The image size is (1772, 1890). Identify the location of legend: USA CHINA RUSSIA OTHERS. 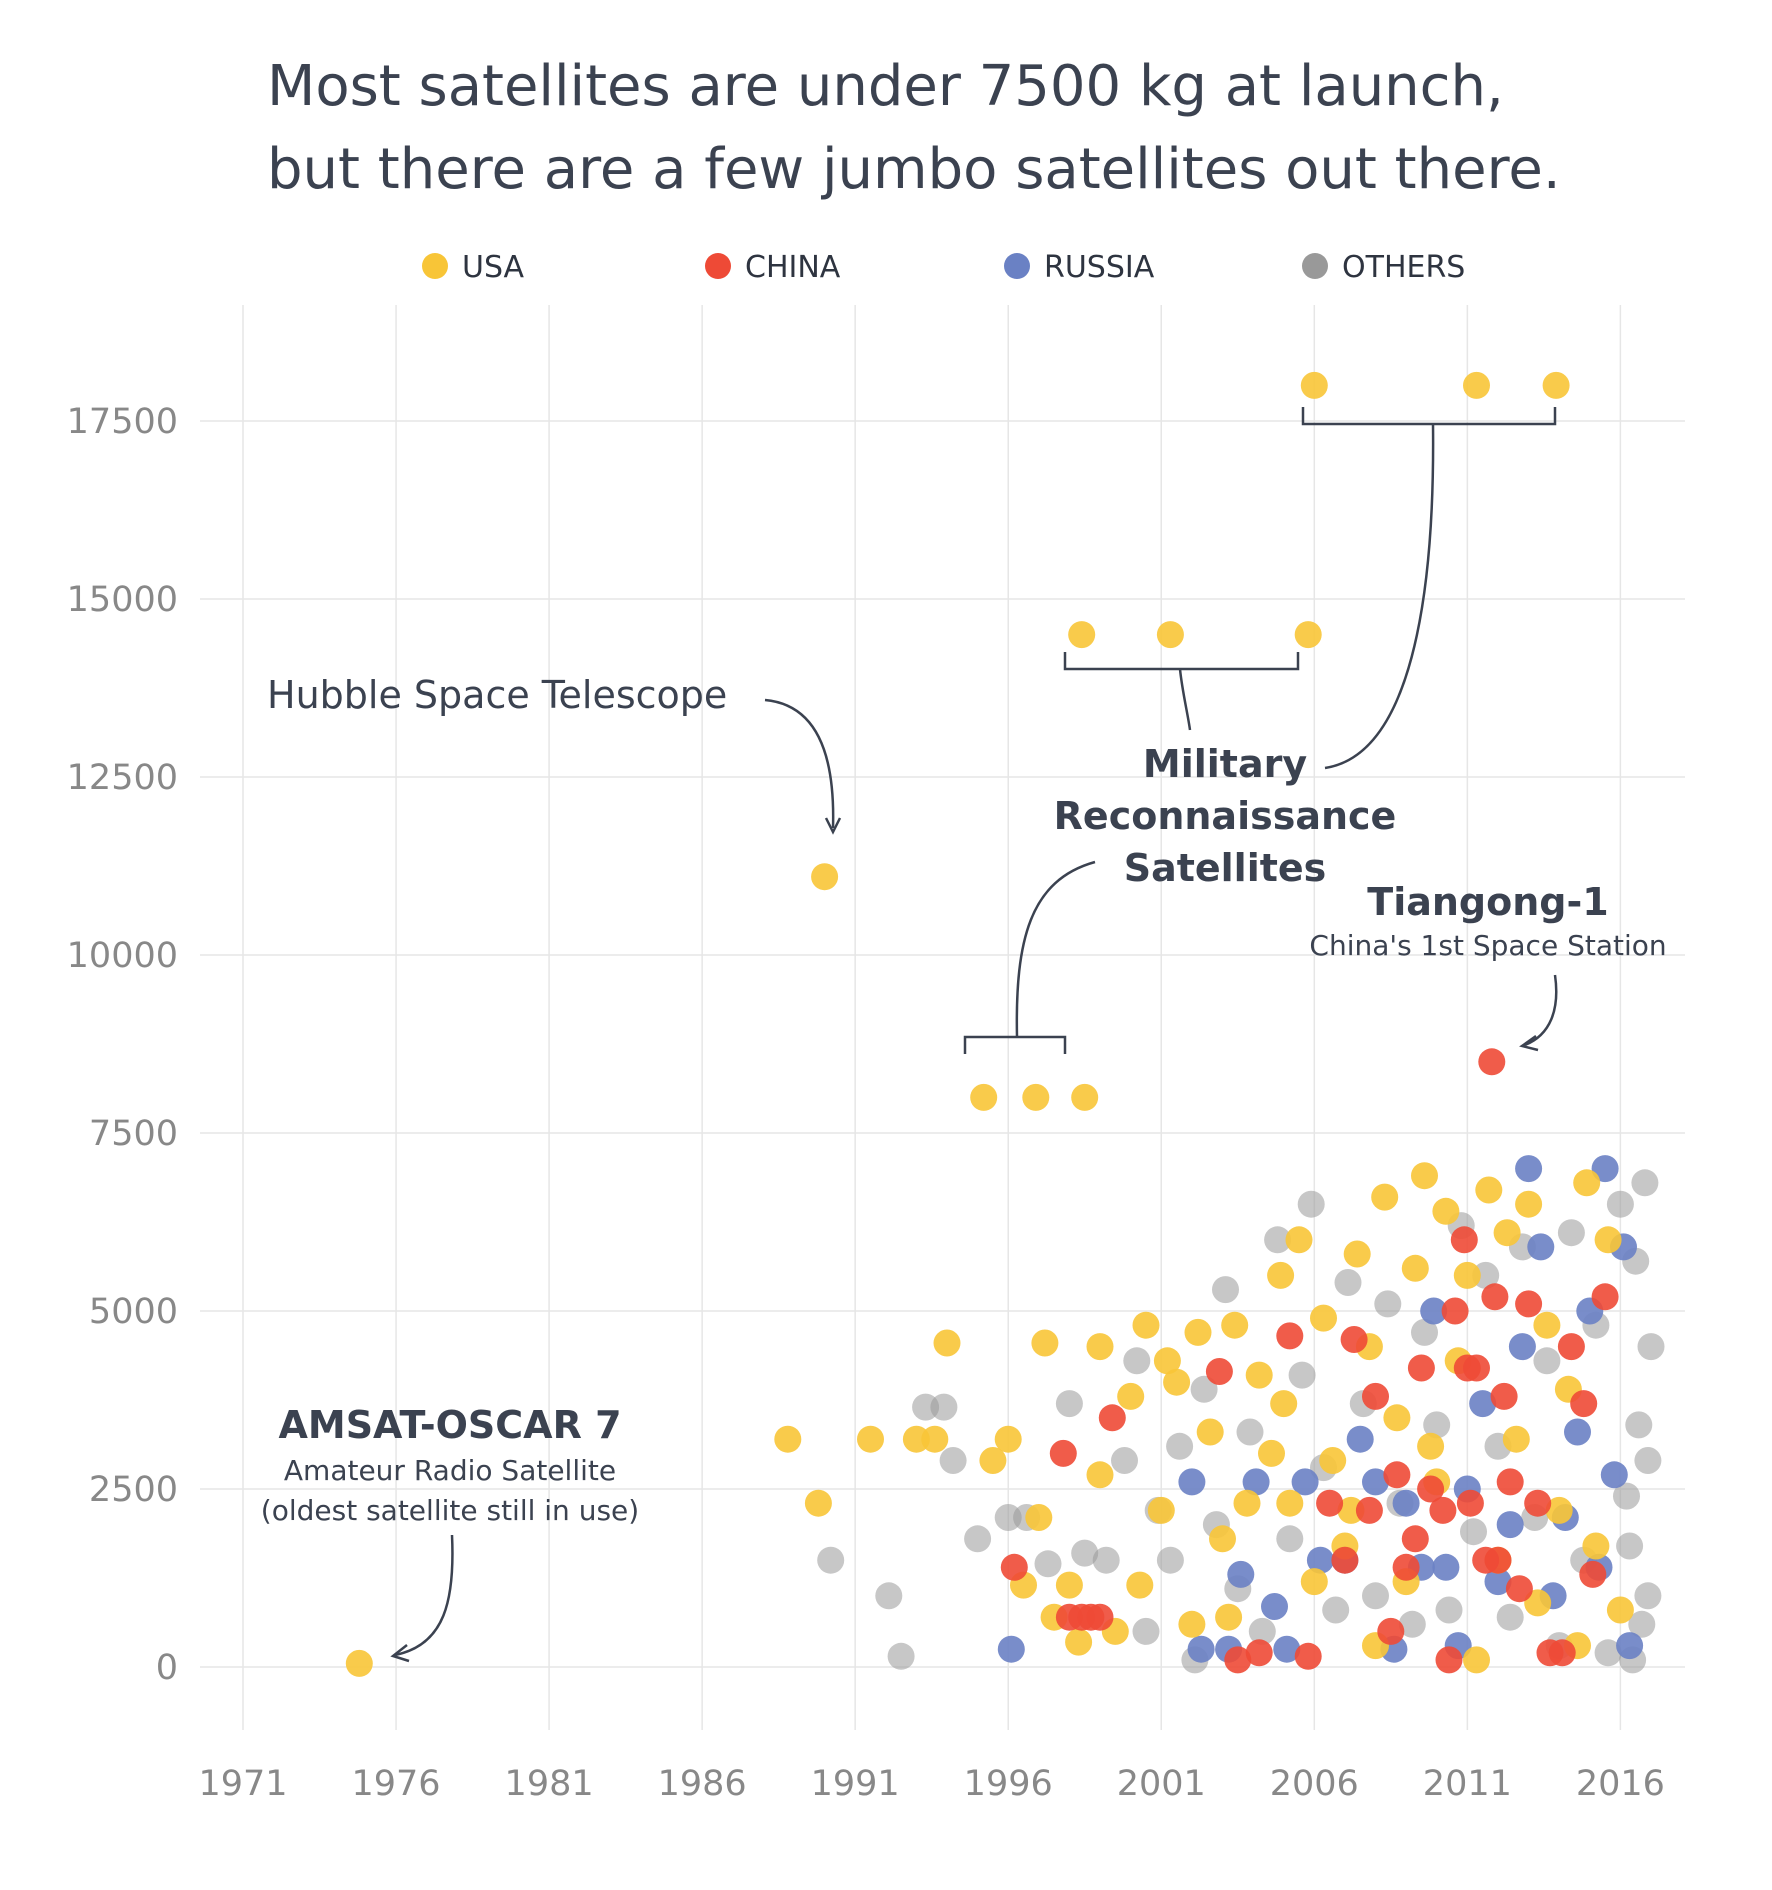
(943, 267).